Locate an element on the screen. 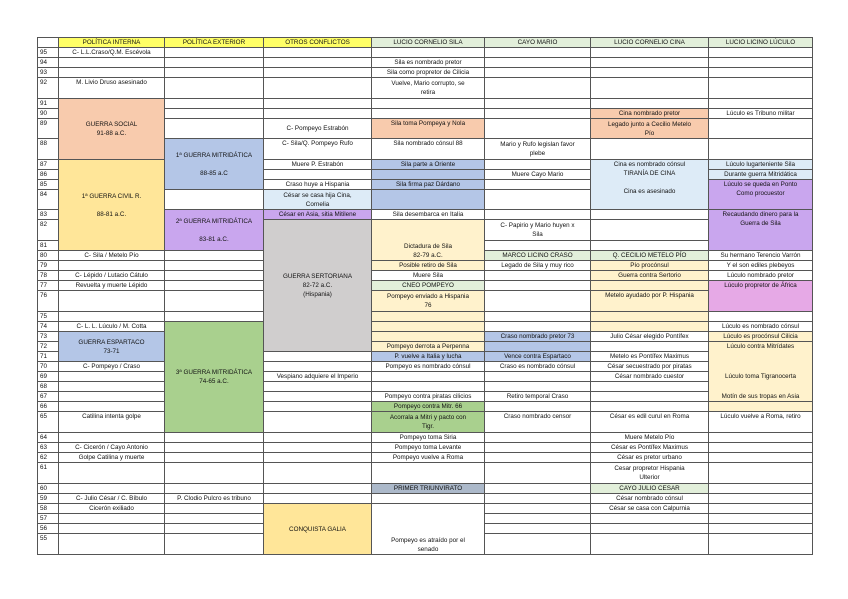  event-text: César es edil curul en Roma is located at coordinates (649, 416).